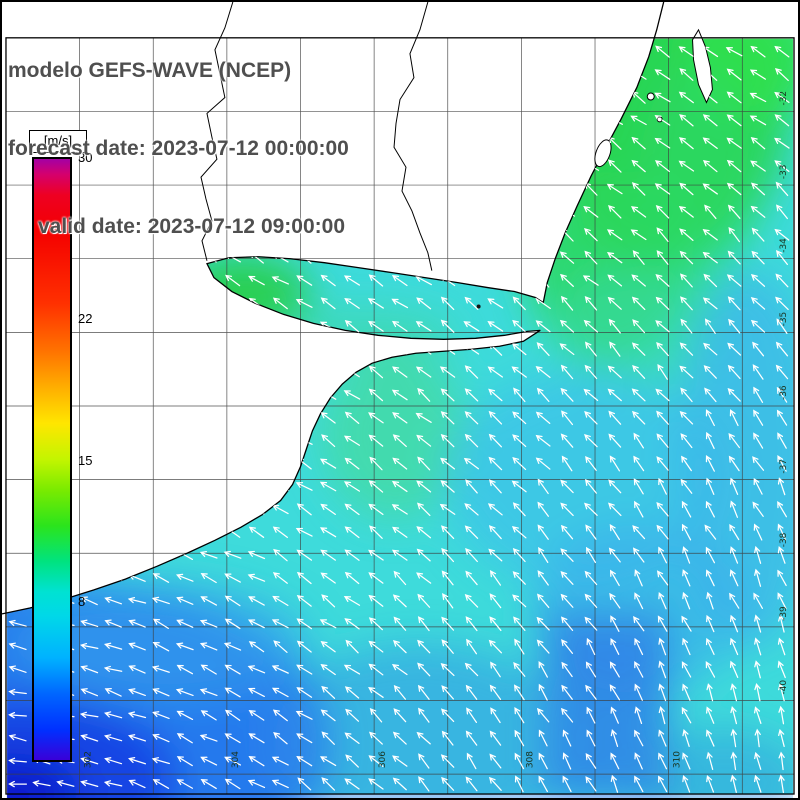 This screenshot has width=800, height=800. I want to click on colorbar-tick-label: 15, so click(85, 460).